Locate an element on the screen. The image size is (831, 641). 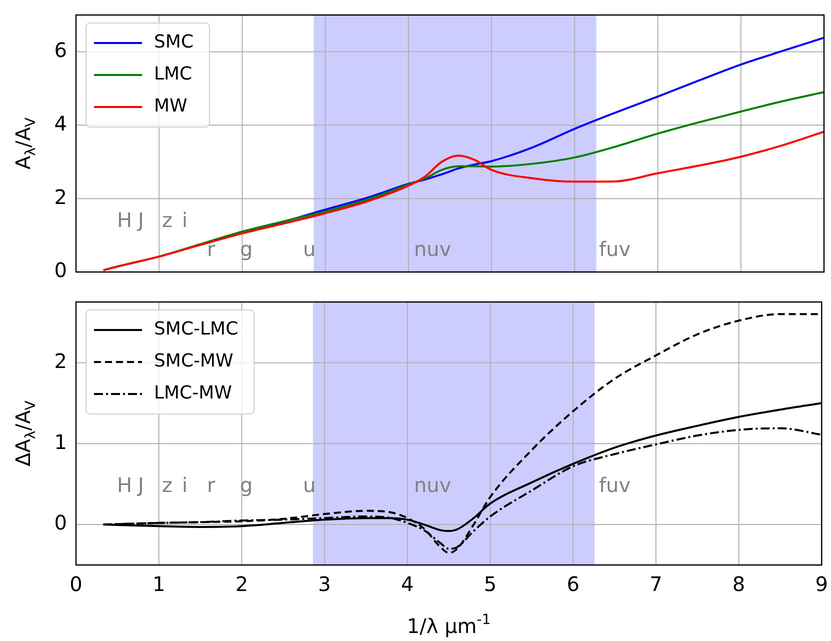
y-tick-label: 6 is located at coordinates (60, 50).